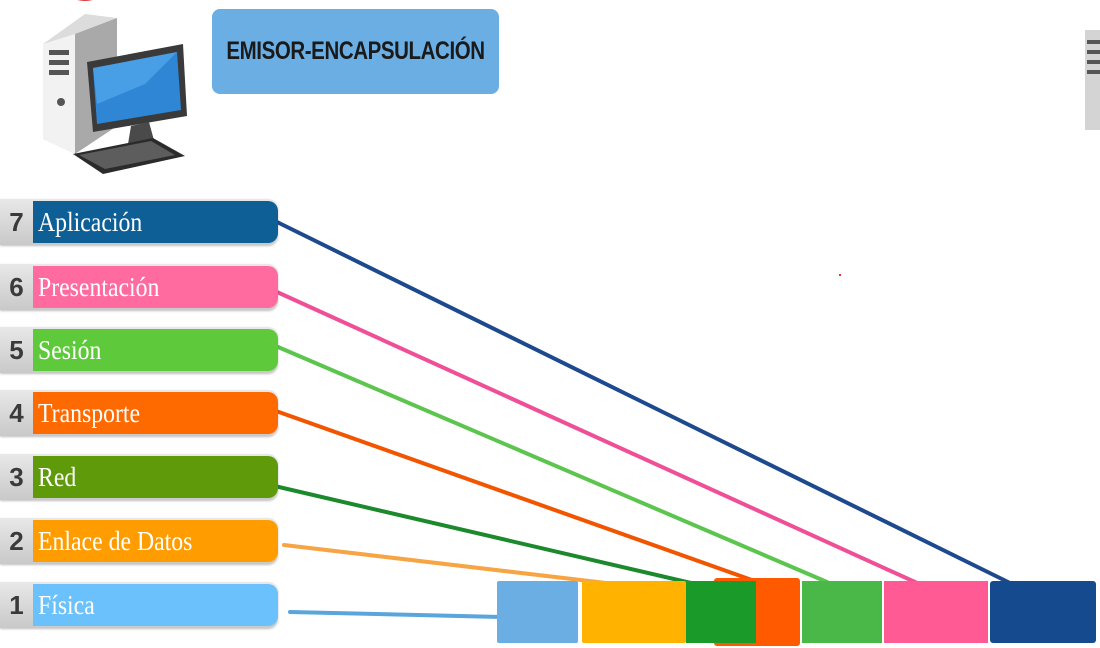 The image size is (1100, 648). I want to click on layer-label: Presentación, so click(99, 286).